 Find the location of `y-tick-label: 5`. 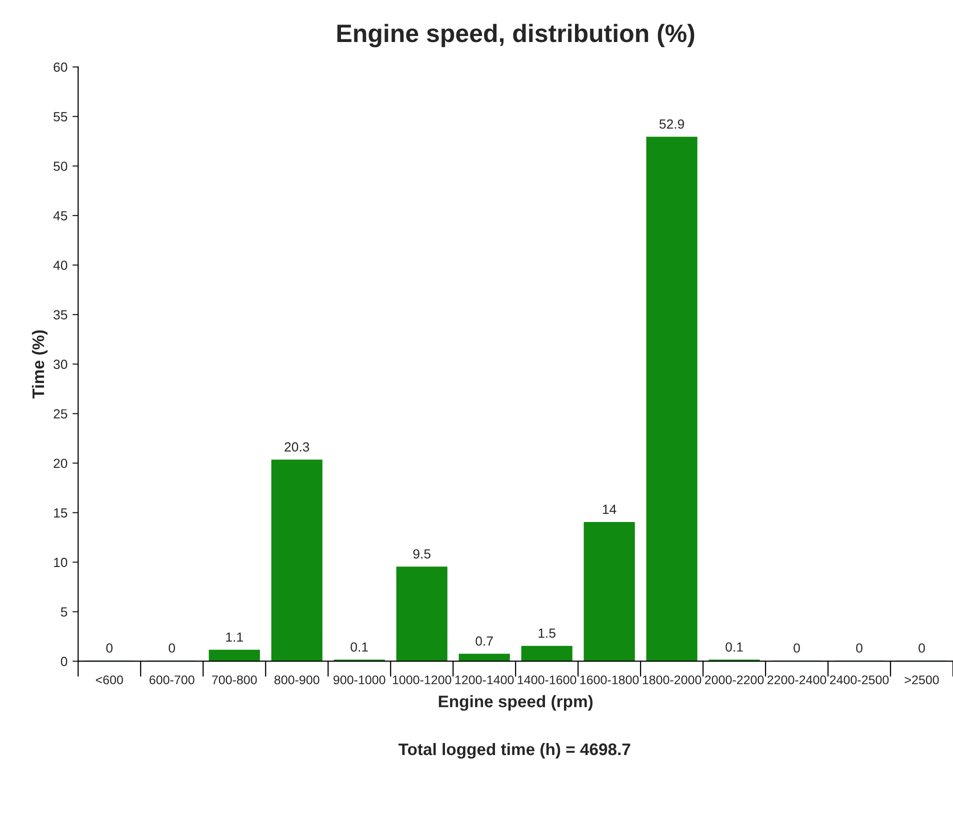

y-tick-label: 5 is located at coordinates (64, 612).